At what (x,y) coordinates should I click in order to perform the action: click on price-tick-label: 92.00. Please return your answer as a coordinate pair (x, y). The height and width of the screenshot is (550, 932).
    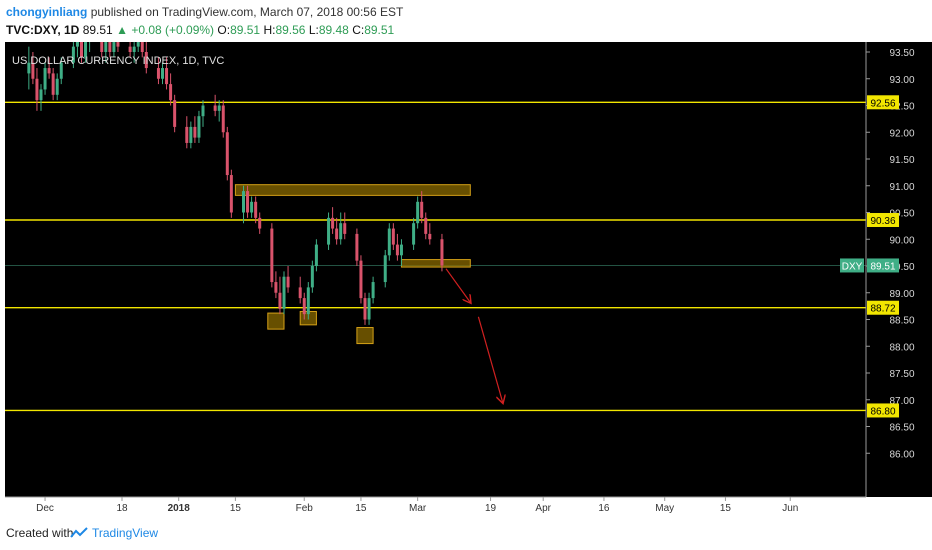
    Looking at the image, I should click on (901, 133).